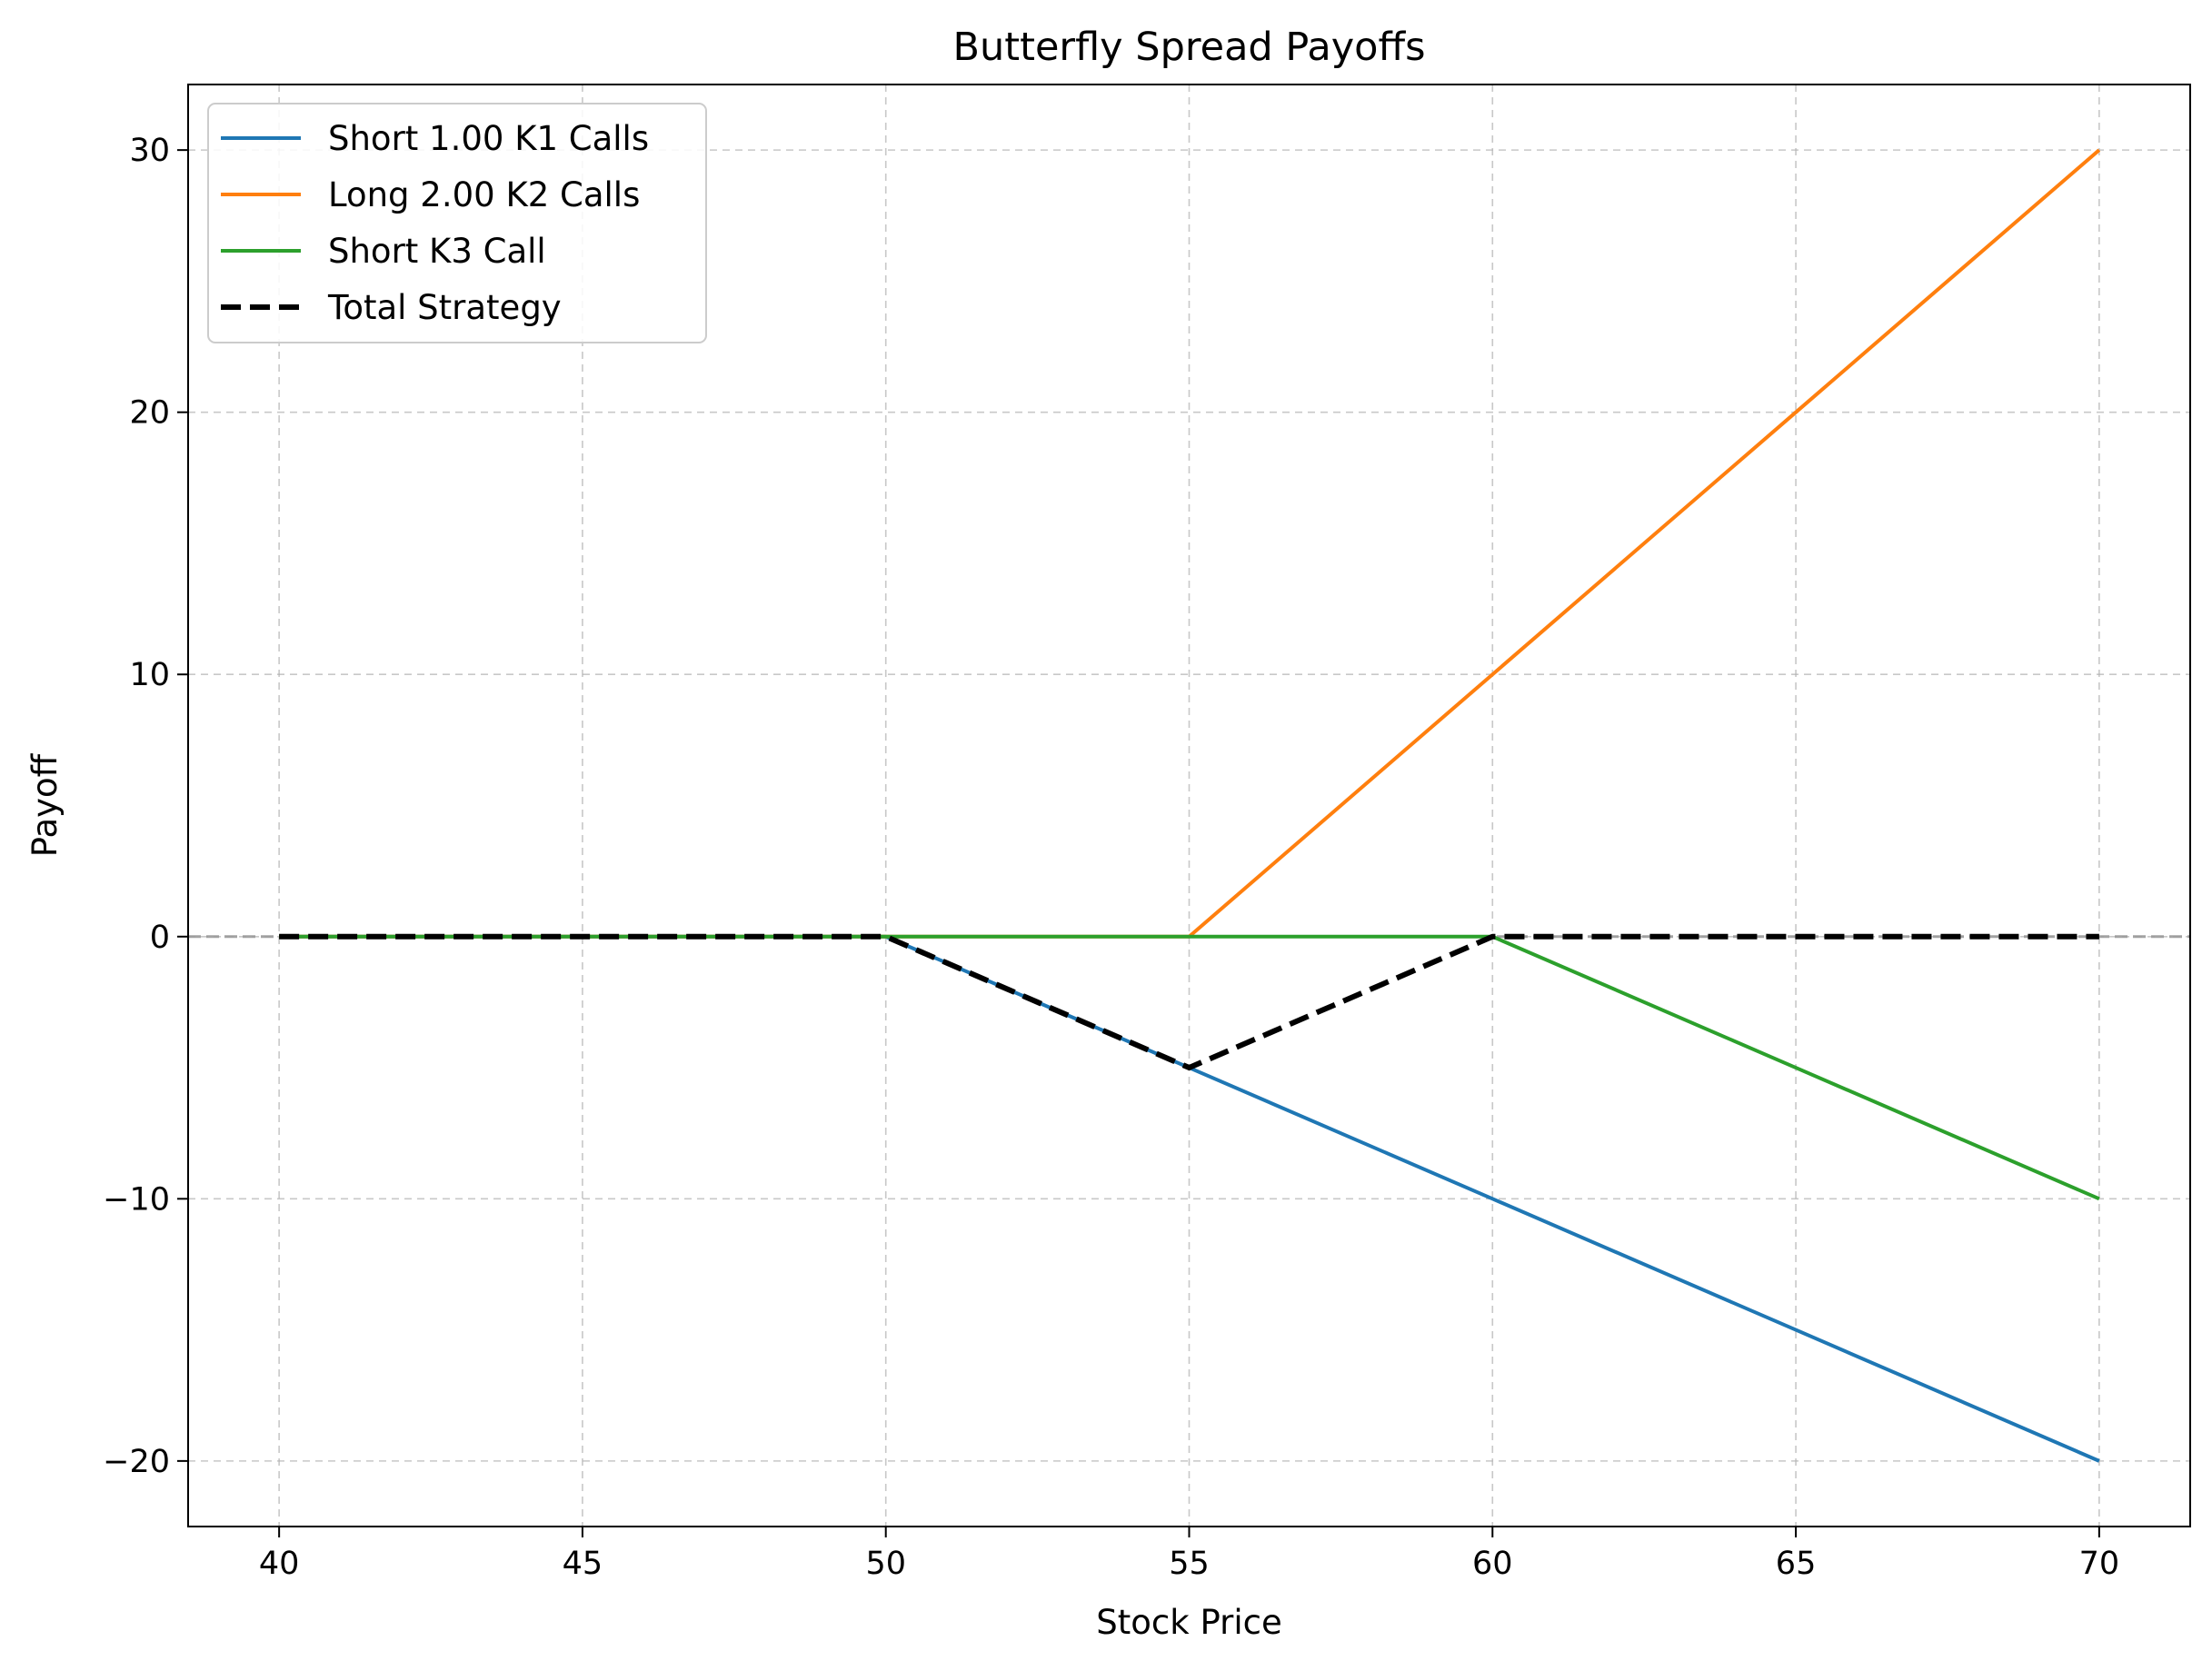  I want to click on x-tick-label: 45, so click(583, 1564).